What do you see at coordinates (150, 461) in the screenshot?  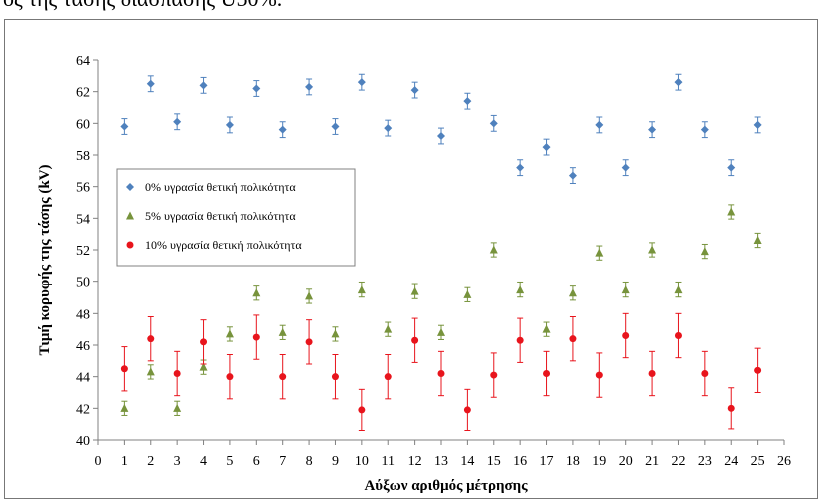 I see `x-tick-label: 2` at bounding box center [150, 461].